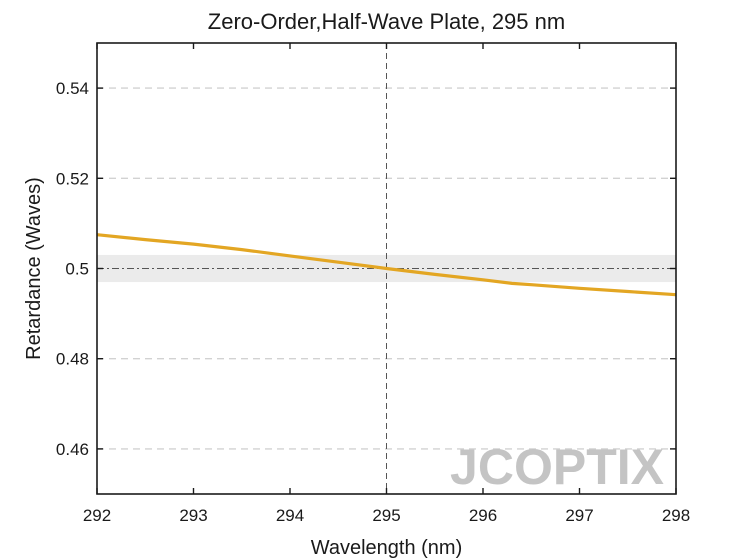 This screenshot has width=747, height=560. Describe the element at coordinates (387, 548) in the screenshot. I see `x-axis-title: Wavelength (nm)` at that location.